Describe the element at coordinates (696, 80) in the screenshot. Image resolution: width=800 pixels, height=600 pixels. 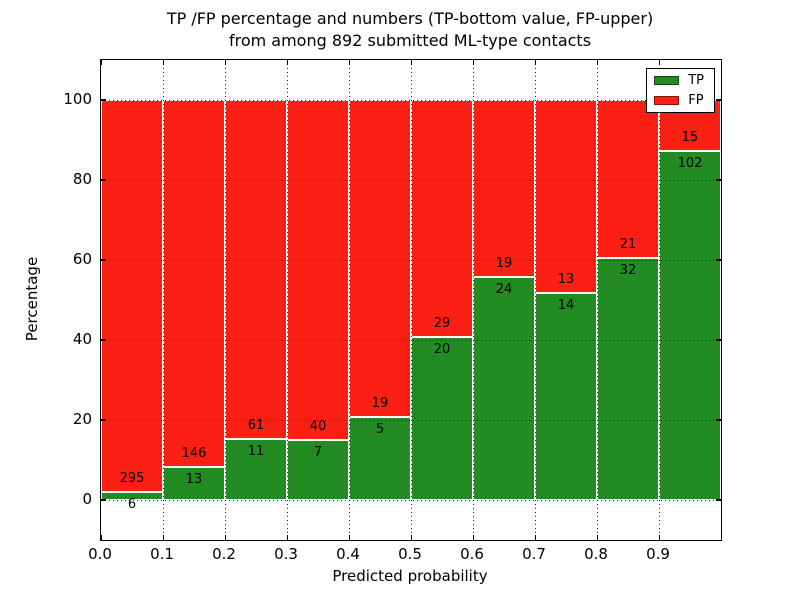
I see `legend-label-tp: TP` at that location.